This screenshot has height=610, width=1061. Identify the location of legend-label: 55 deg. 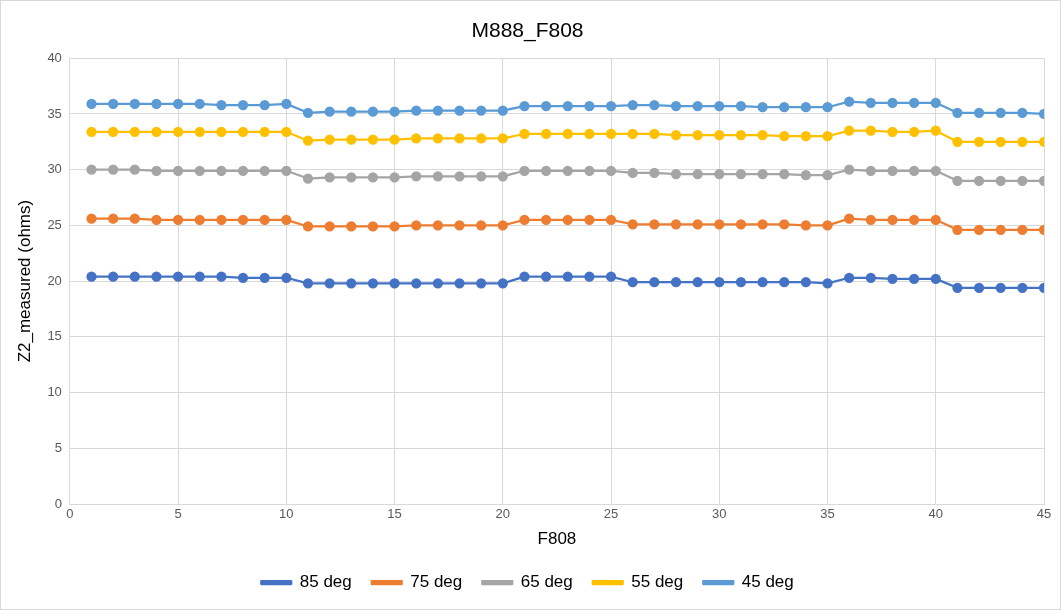
(657, 582).